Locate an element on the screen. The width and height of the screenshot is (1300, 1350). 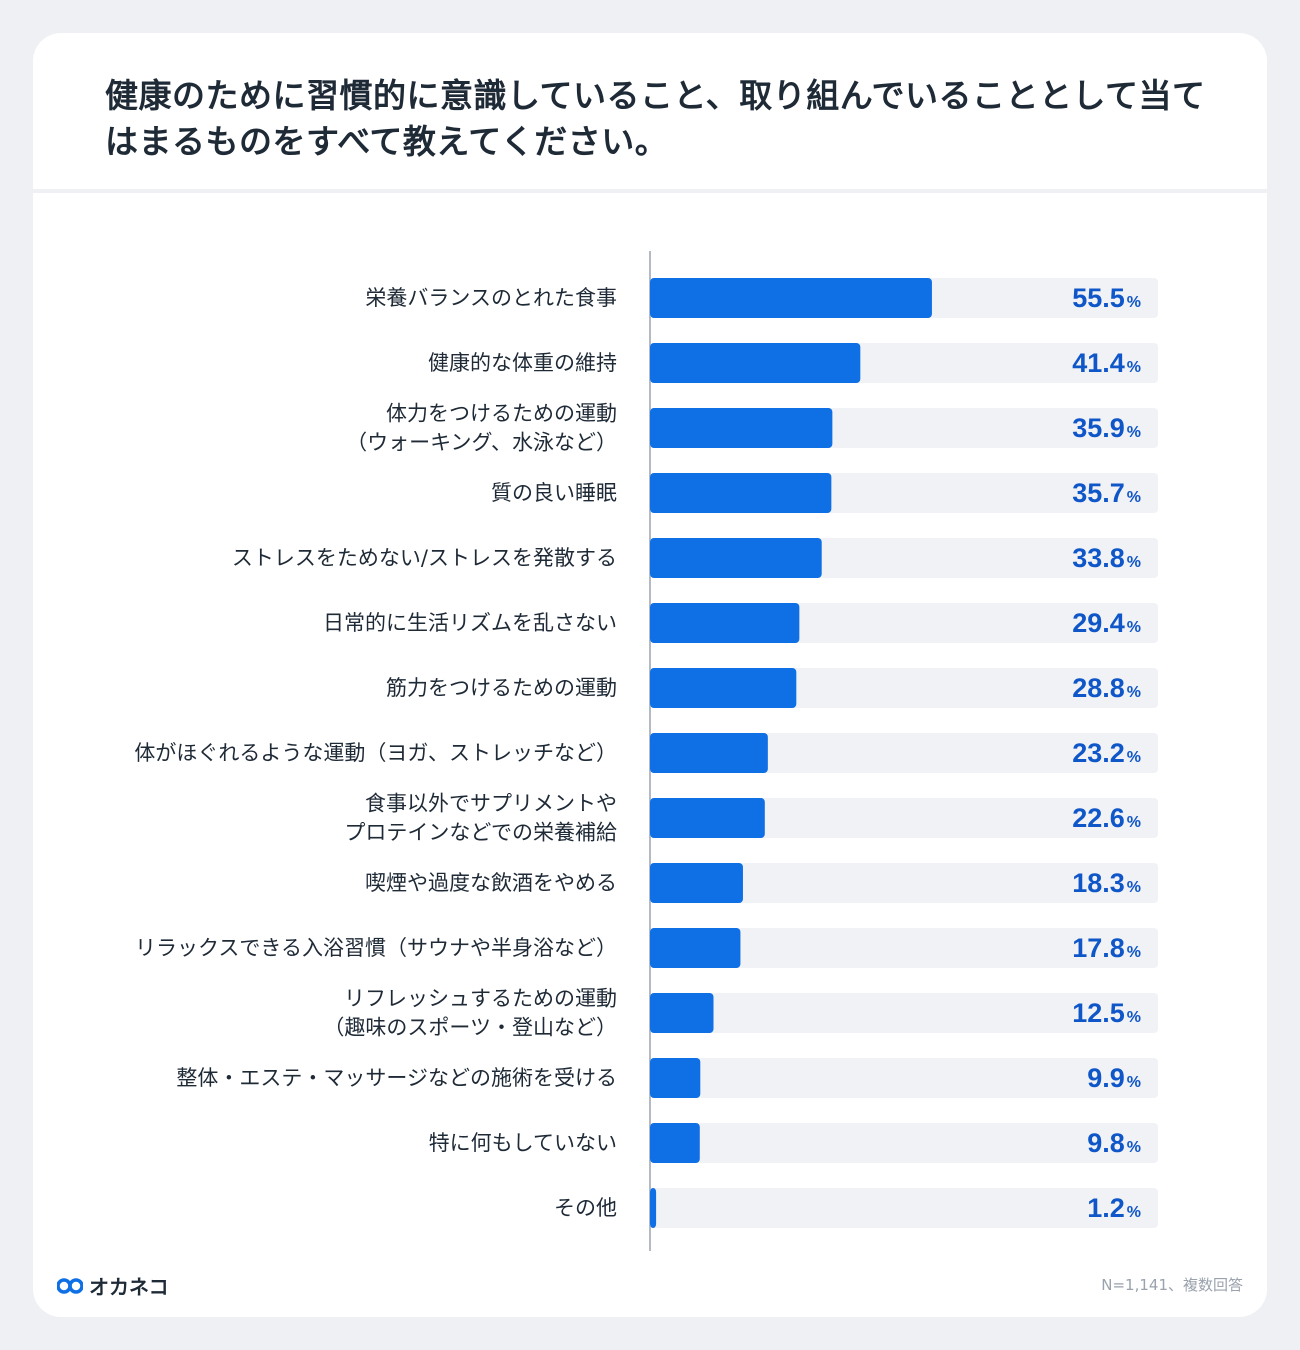
brand-logo: オカネコ is located at coordinates (113, 1285).